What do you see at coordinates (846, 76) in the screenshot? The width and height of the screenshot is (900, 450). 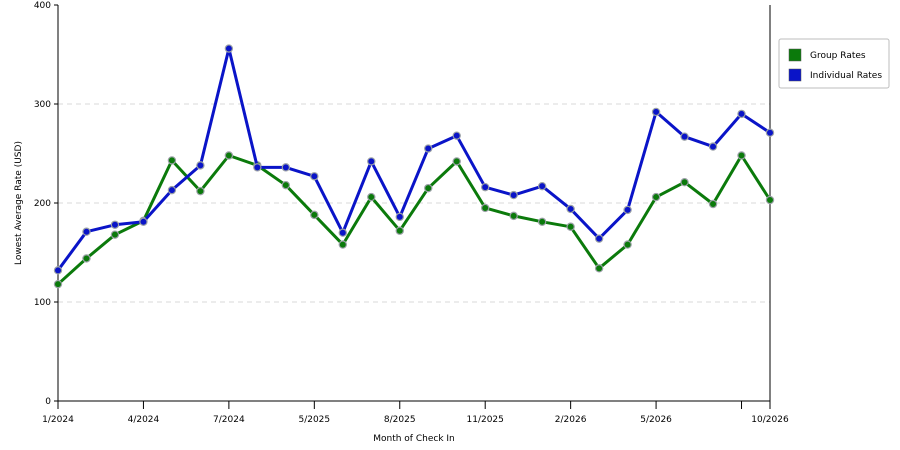 I see `legend-label: Individual Rates` at bounding box center [846, 76].